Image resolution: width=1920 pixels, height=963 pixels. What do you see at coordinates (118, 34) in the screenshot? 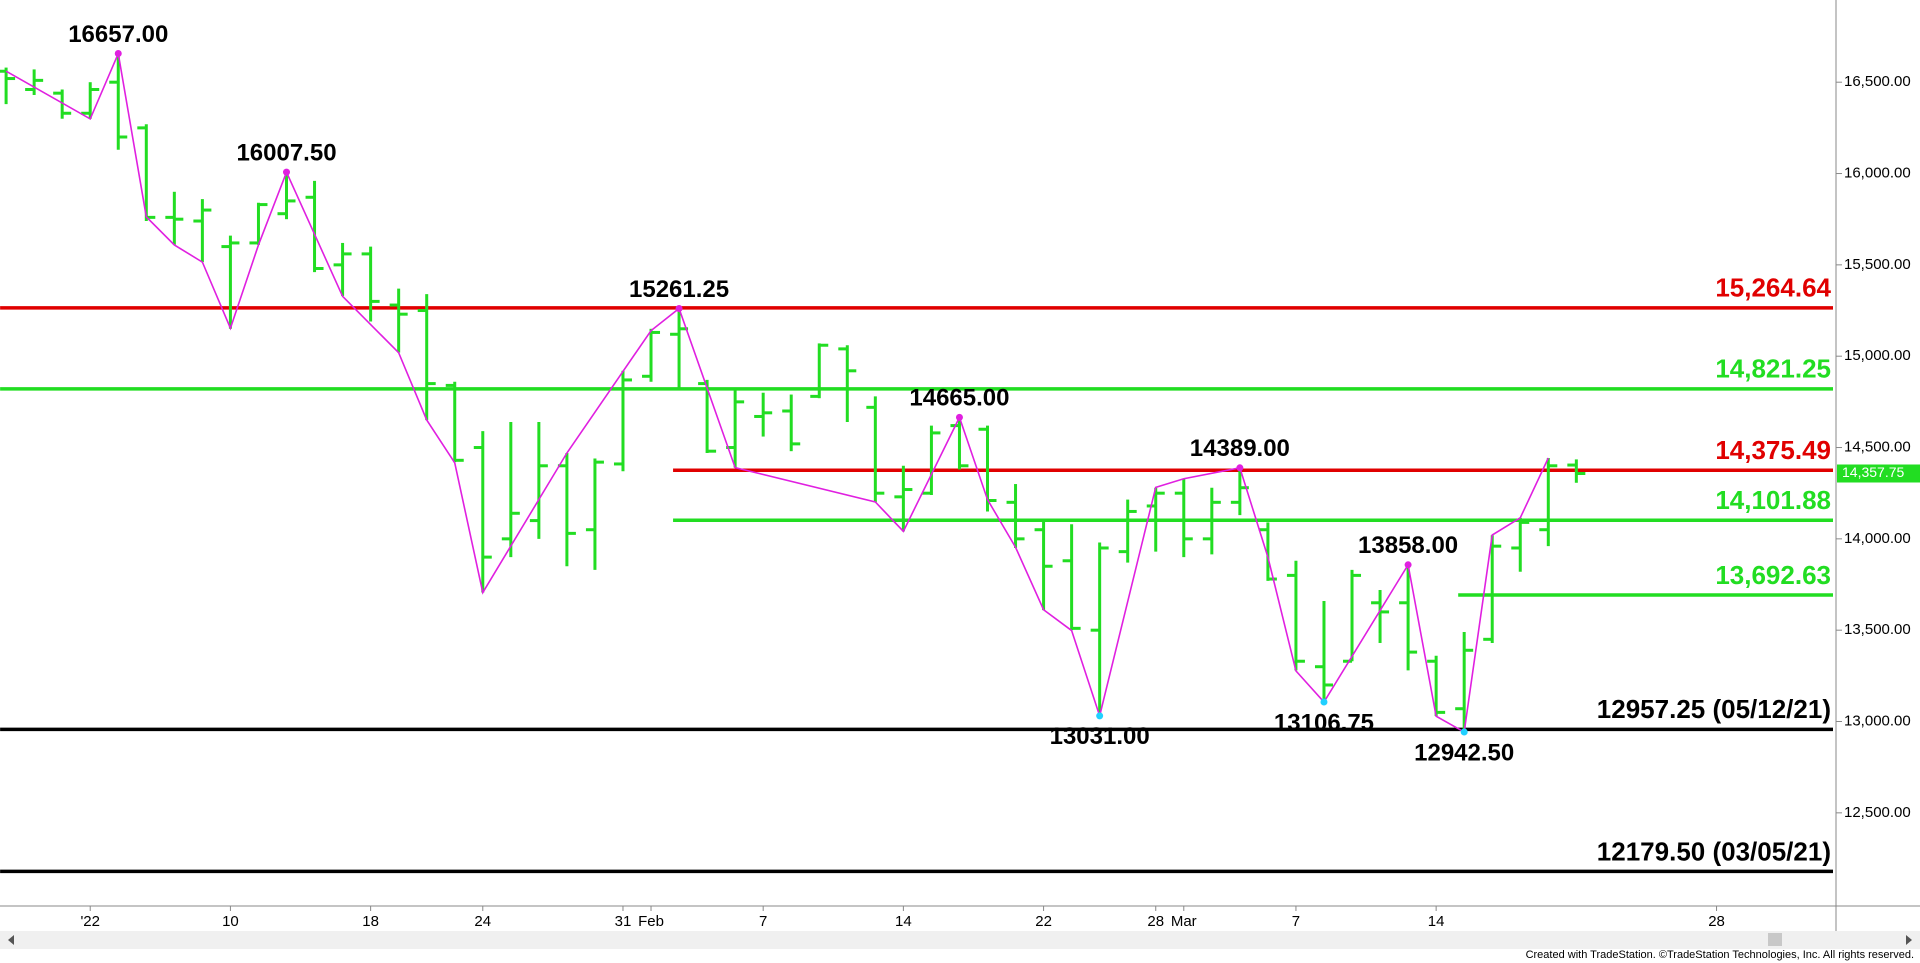
I see `pivot-label: 16657.00` at bounding box center [118, 34].